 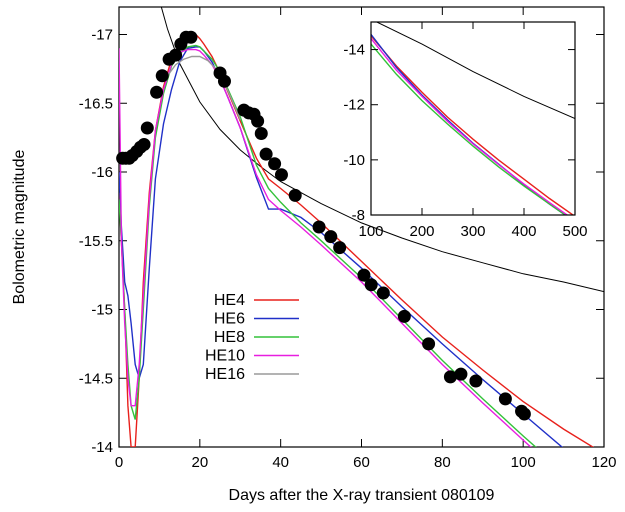 I want to click on series-line-he16, so click(x=203, y=88).